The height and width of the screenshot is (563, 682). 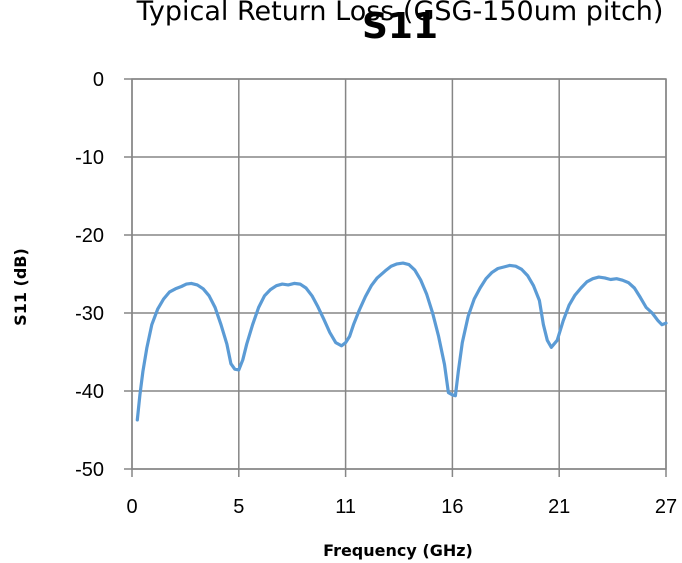 What do you see at coordinates (98, 80) in the screenshot?
I see `y-tick-label: 0` at bounding box center [98, 80].